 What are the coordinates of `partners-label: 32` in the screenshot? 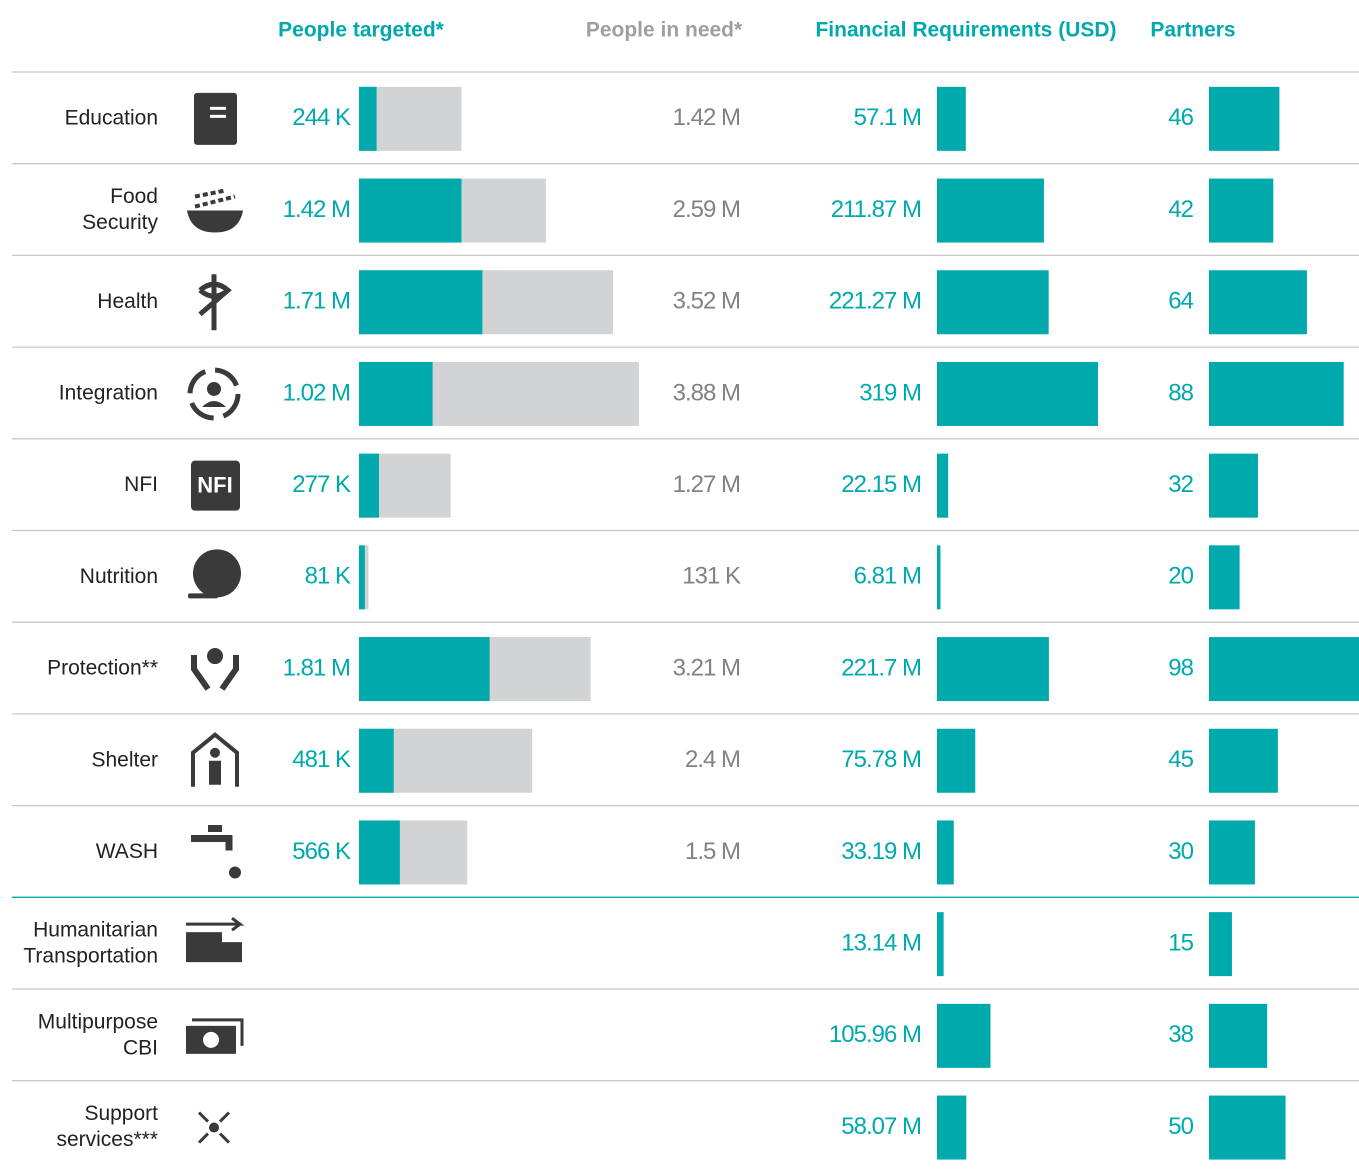 It's located at (1180, 484).